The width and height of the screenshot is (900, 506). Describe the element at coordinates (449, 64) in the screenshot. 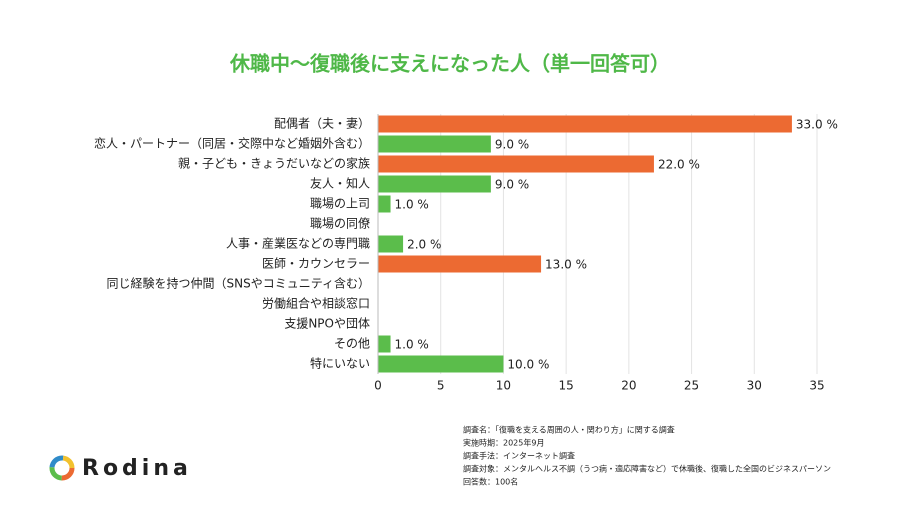

I see `chart-title: 休職中〜復職後に支えになった人（単一回答可）` at that location.